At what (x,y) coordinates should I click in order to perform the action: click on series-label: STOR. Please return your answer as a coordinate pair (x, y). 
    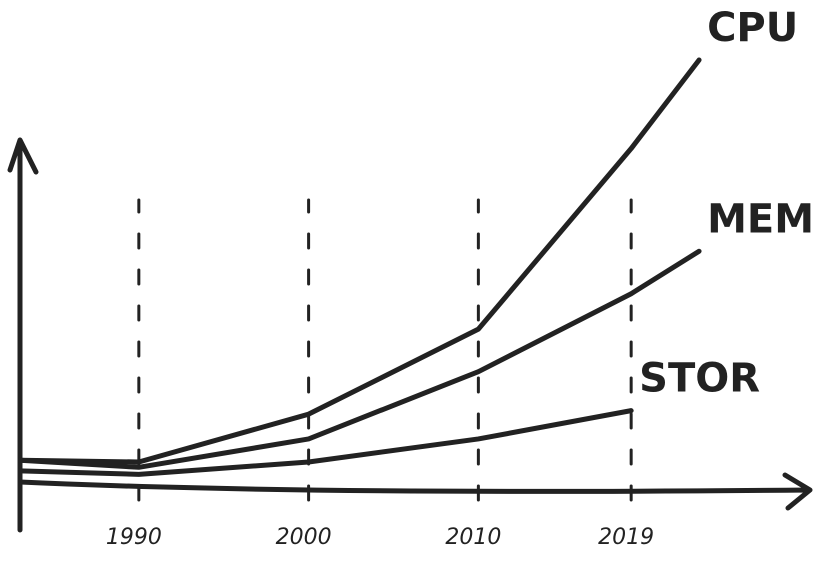
    Looking at the image, I should click on (699, 379).